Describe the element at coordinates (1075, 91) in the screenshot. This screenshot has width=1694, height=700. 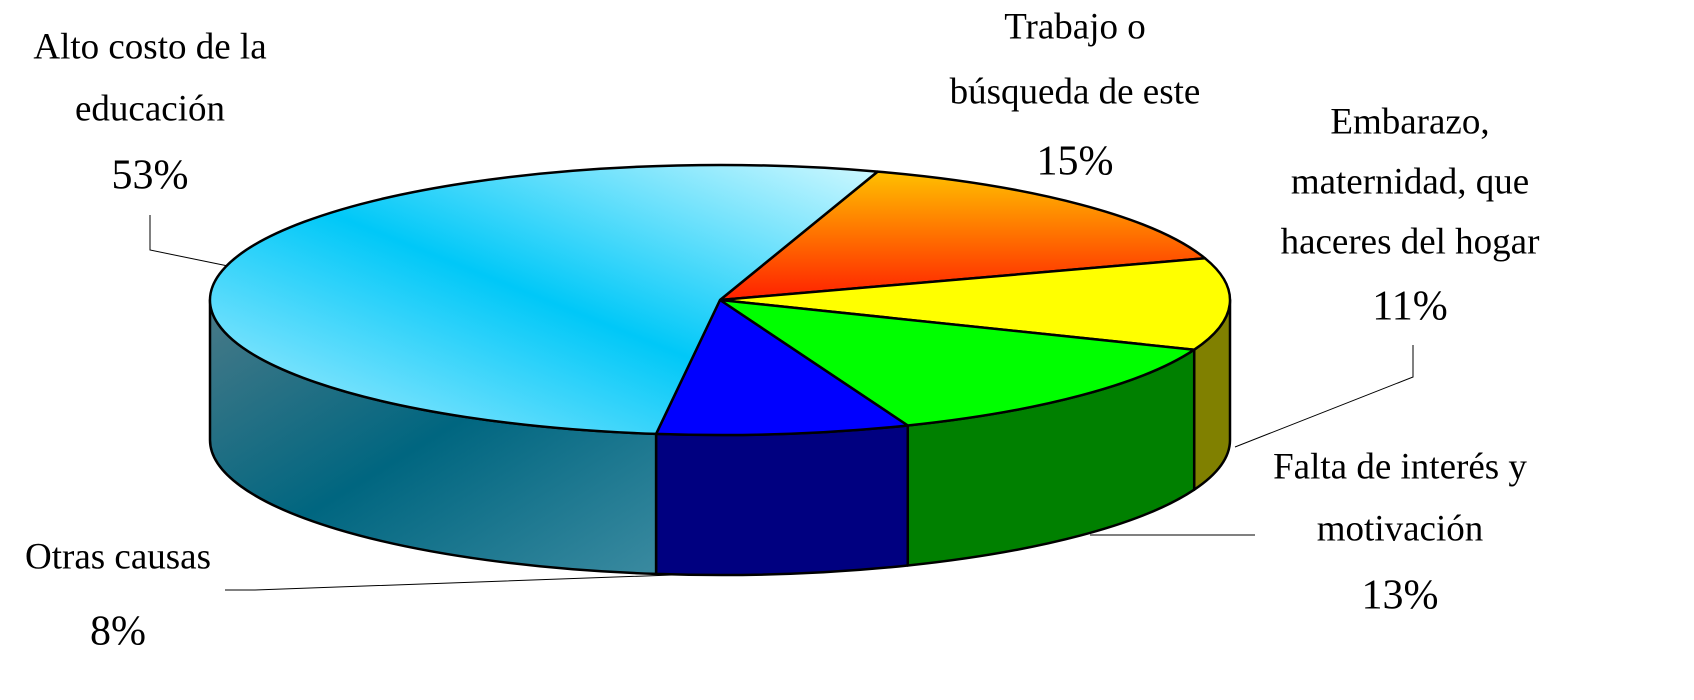
I see `slice-label: búsqueda de este` at that location.